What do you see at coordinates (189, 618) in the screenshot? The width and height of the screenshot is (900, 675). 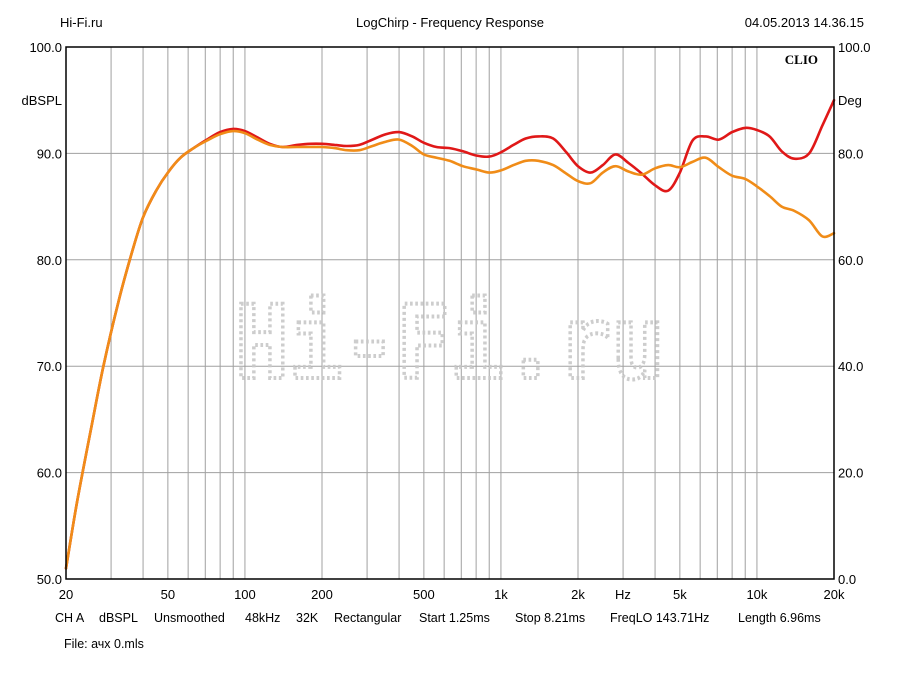 I see `setting-smoothing: Unsmoothed` at bounding box center [189, 618].